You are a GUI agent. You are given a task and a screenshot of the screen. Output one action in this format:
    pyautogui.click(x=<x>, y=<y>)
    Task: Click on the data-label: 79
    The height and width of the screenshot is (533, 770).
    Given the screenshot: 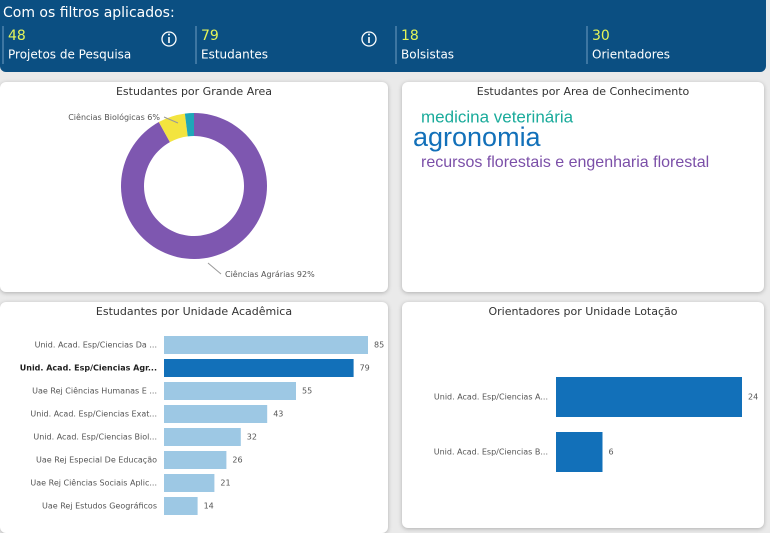 What is the action you would take?
    pyautogui.click(x=365, y=368)
    